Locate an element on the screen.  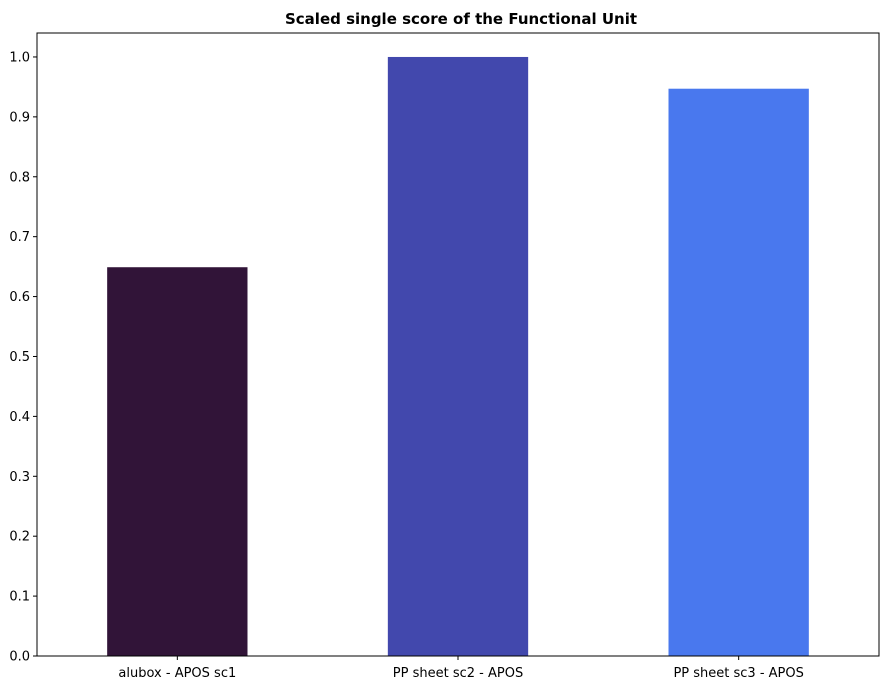
y-tick-label: 0.8 is located at coordinates (19, 177).